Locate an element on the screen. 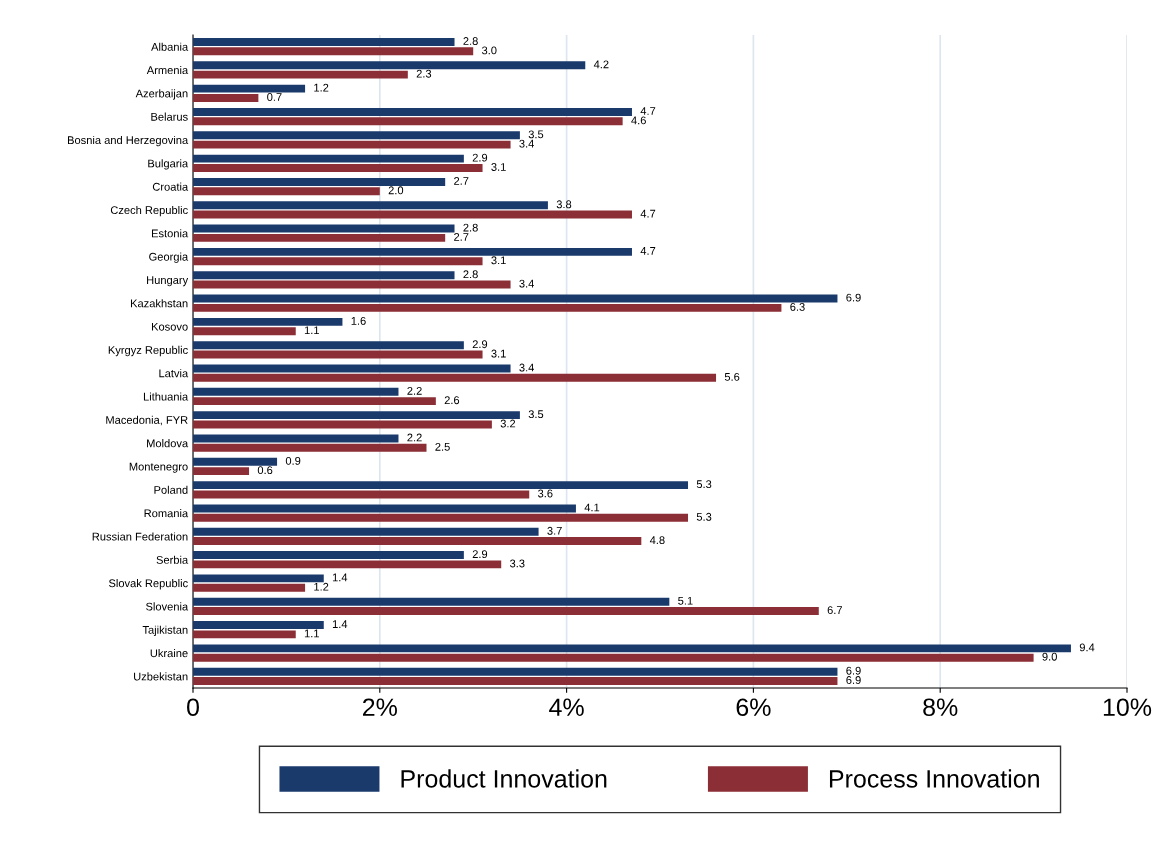  y-tick-label: Serbia is located at coordinates (172, 559).